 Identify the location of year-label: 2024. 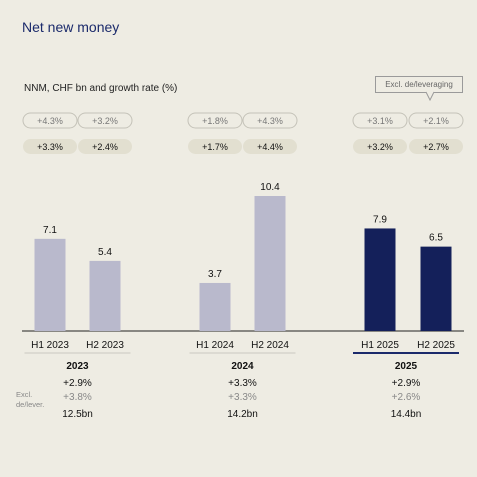
(242, 366).